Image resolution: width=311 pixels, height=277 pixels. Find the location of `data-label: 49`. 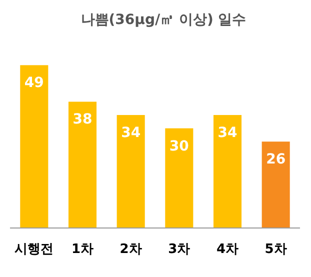

data-label: 49 is located at coordinates (34, 83).